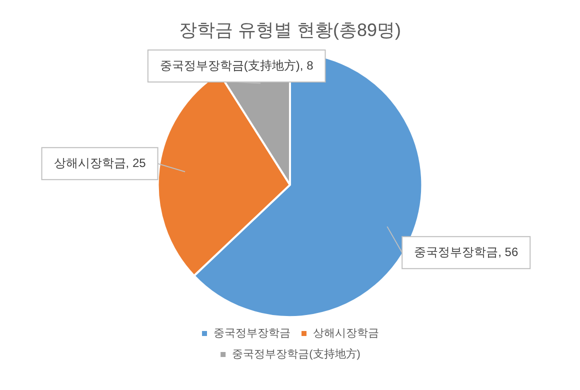 The width and height of the screenshot is (580, 390). I want to click on data-label: 상해시장학금, 25, so click(100, 163).